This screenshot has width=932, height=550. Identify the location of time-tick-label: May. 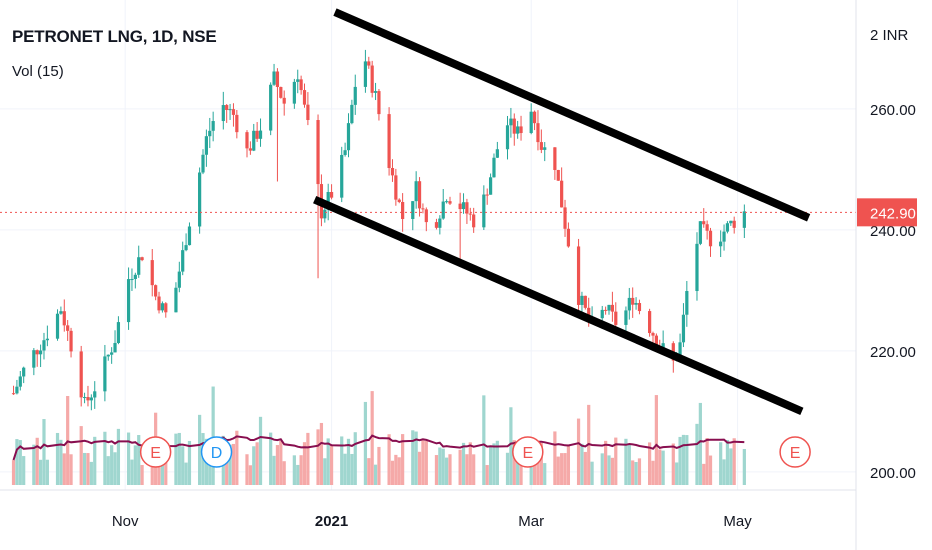
(737, 521).